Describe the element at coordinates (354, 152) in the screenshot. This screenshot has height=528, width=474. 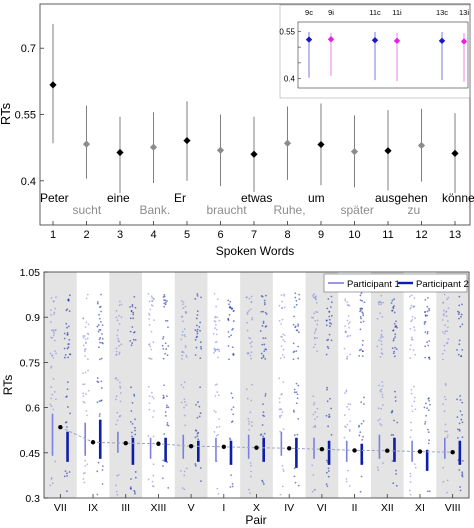
I see `word-mean-marker` at that location.